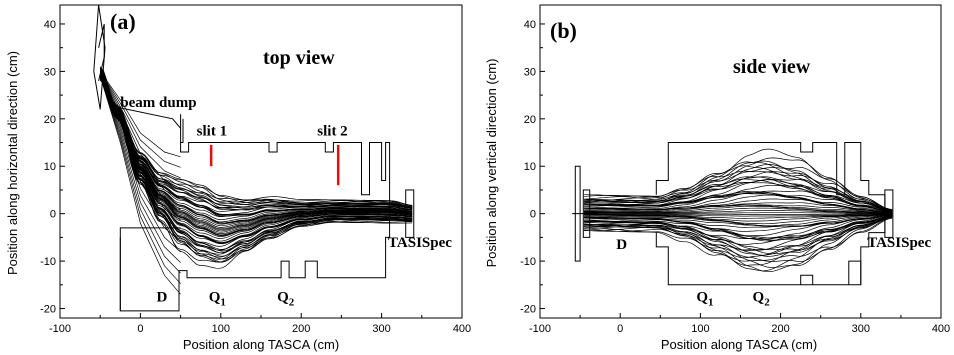  Describe the element at coordinates (148, 117) in the screenshot. I see `beam-dump-line` at that location.